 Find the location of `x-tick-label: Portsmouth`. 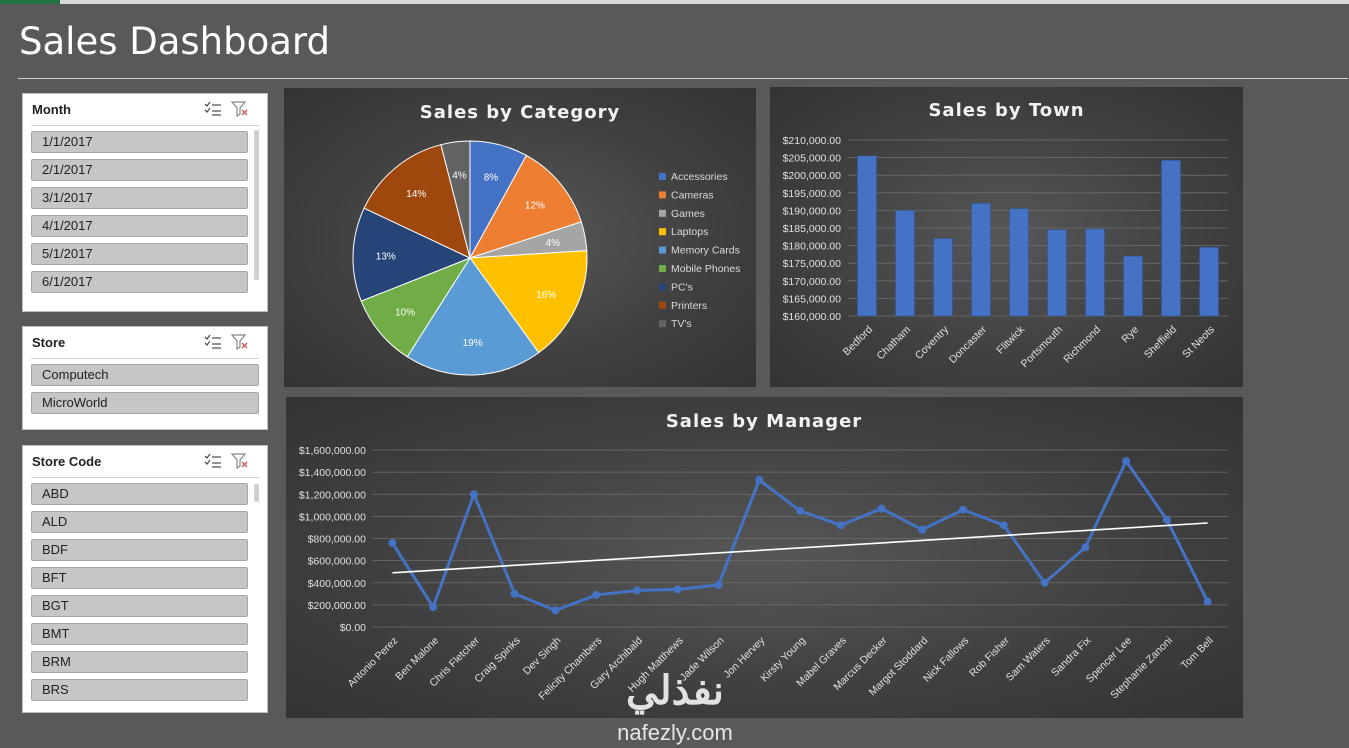

x-tick-label: Portsmouth is located at coordinates (1042, 347).